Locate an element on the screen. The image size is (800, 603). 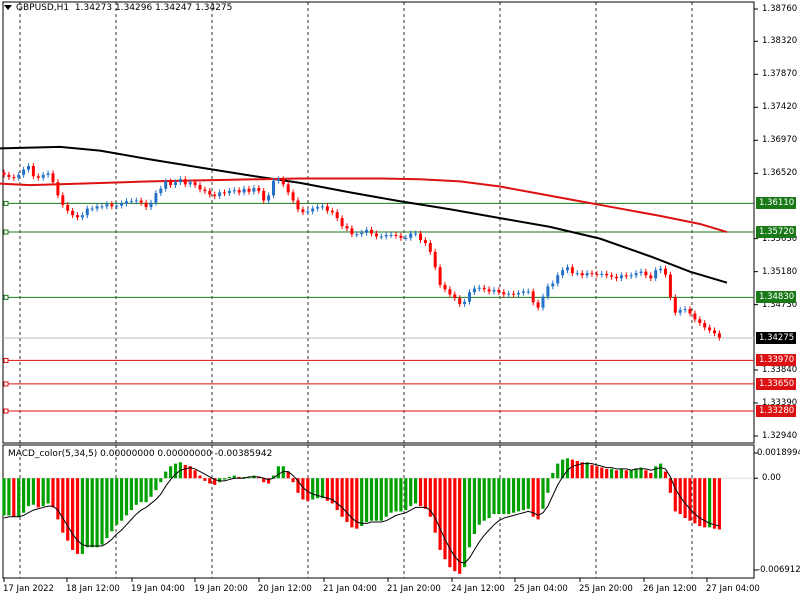
chart-menu-arrow-icon is located at coordinates (8, 7).